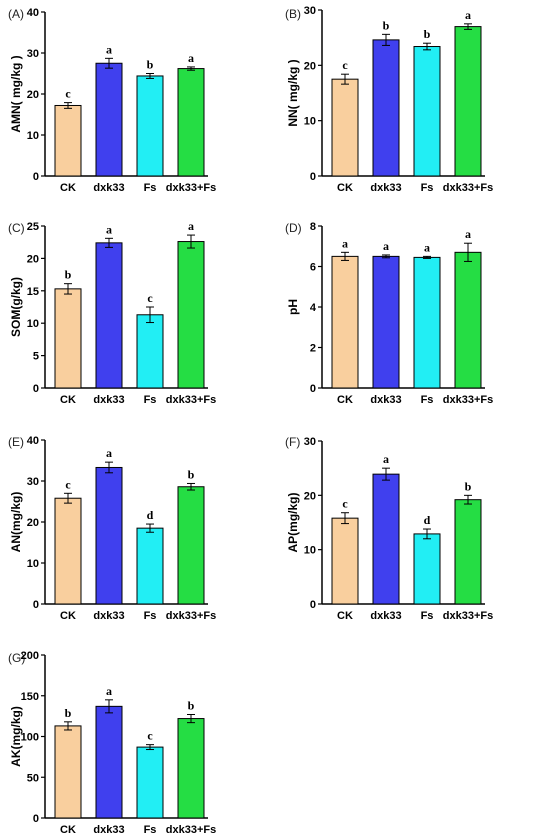  I want to click on y-axis-title: AMN( mg/kg ), so click(16, 93).